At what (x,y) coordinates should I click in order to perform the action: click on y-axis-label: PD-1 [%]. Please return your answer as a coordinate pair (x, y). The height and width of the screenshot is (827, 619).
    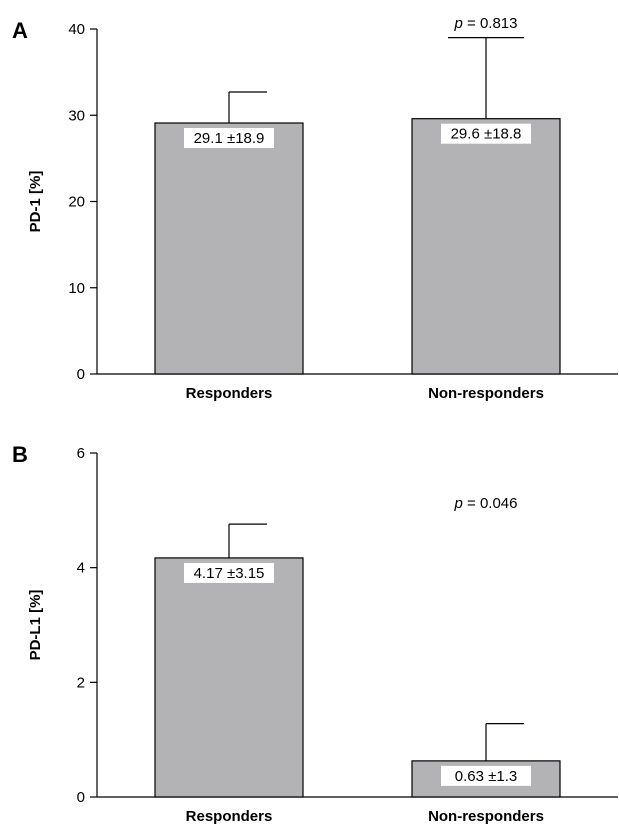
    Looking at the image, I should click on (35, 202).